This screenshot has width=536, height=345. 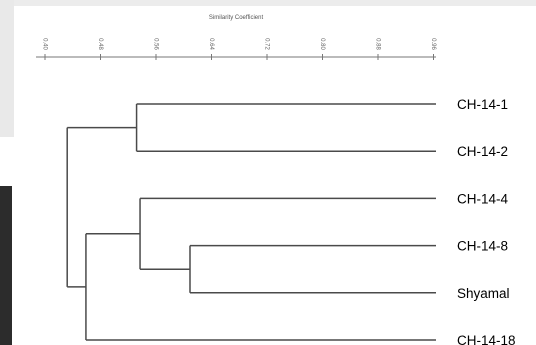 What do you see at coordinates (483, 198) in the screenshot?
I see `leaf-label: CH-14-4` at bounding box center [483, 198].